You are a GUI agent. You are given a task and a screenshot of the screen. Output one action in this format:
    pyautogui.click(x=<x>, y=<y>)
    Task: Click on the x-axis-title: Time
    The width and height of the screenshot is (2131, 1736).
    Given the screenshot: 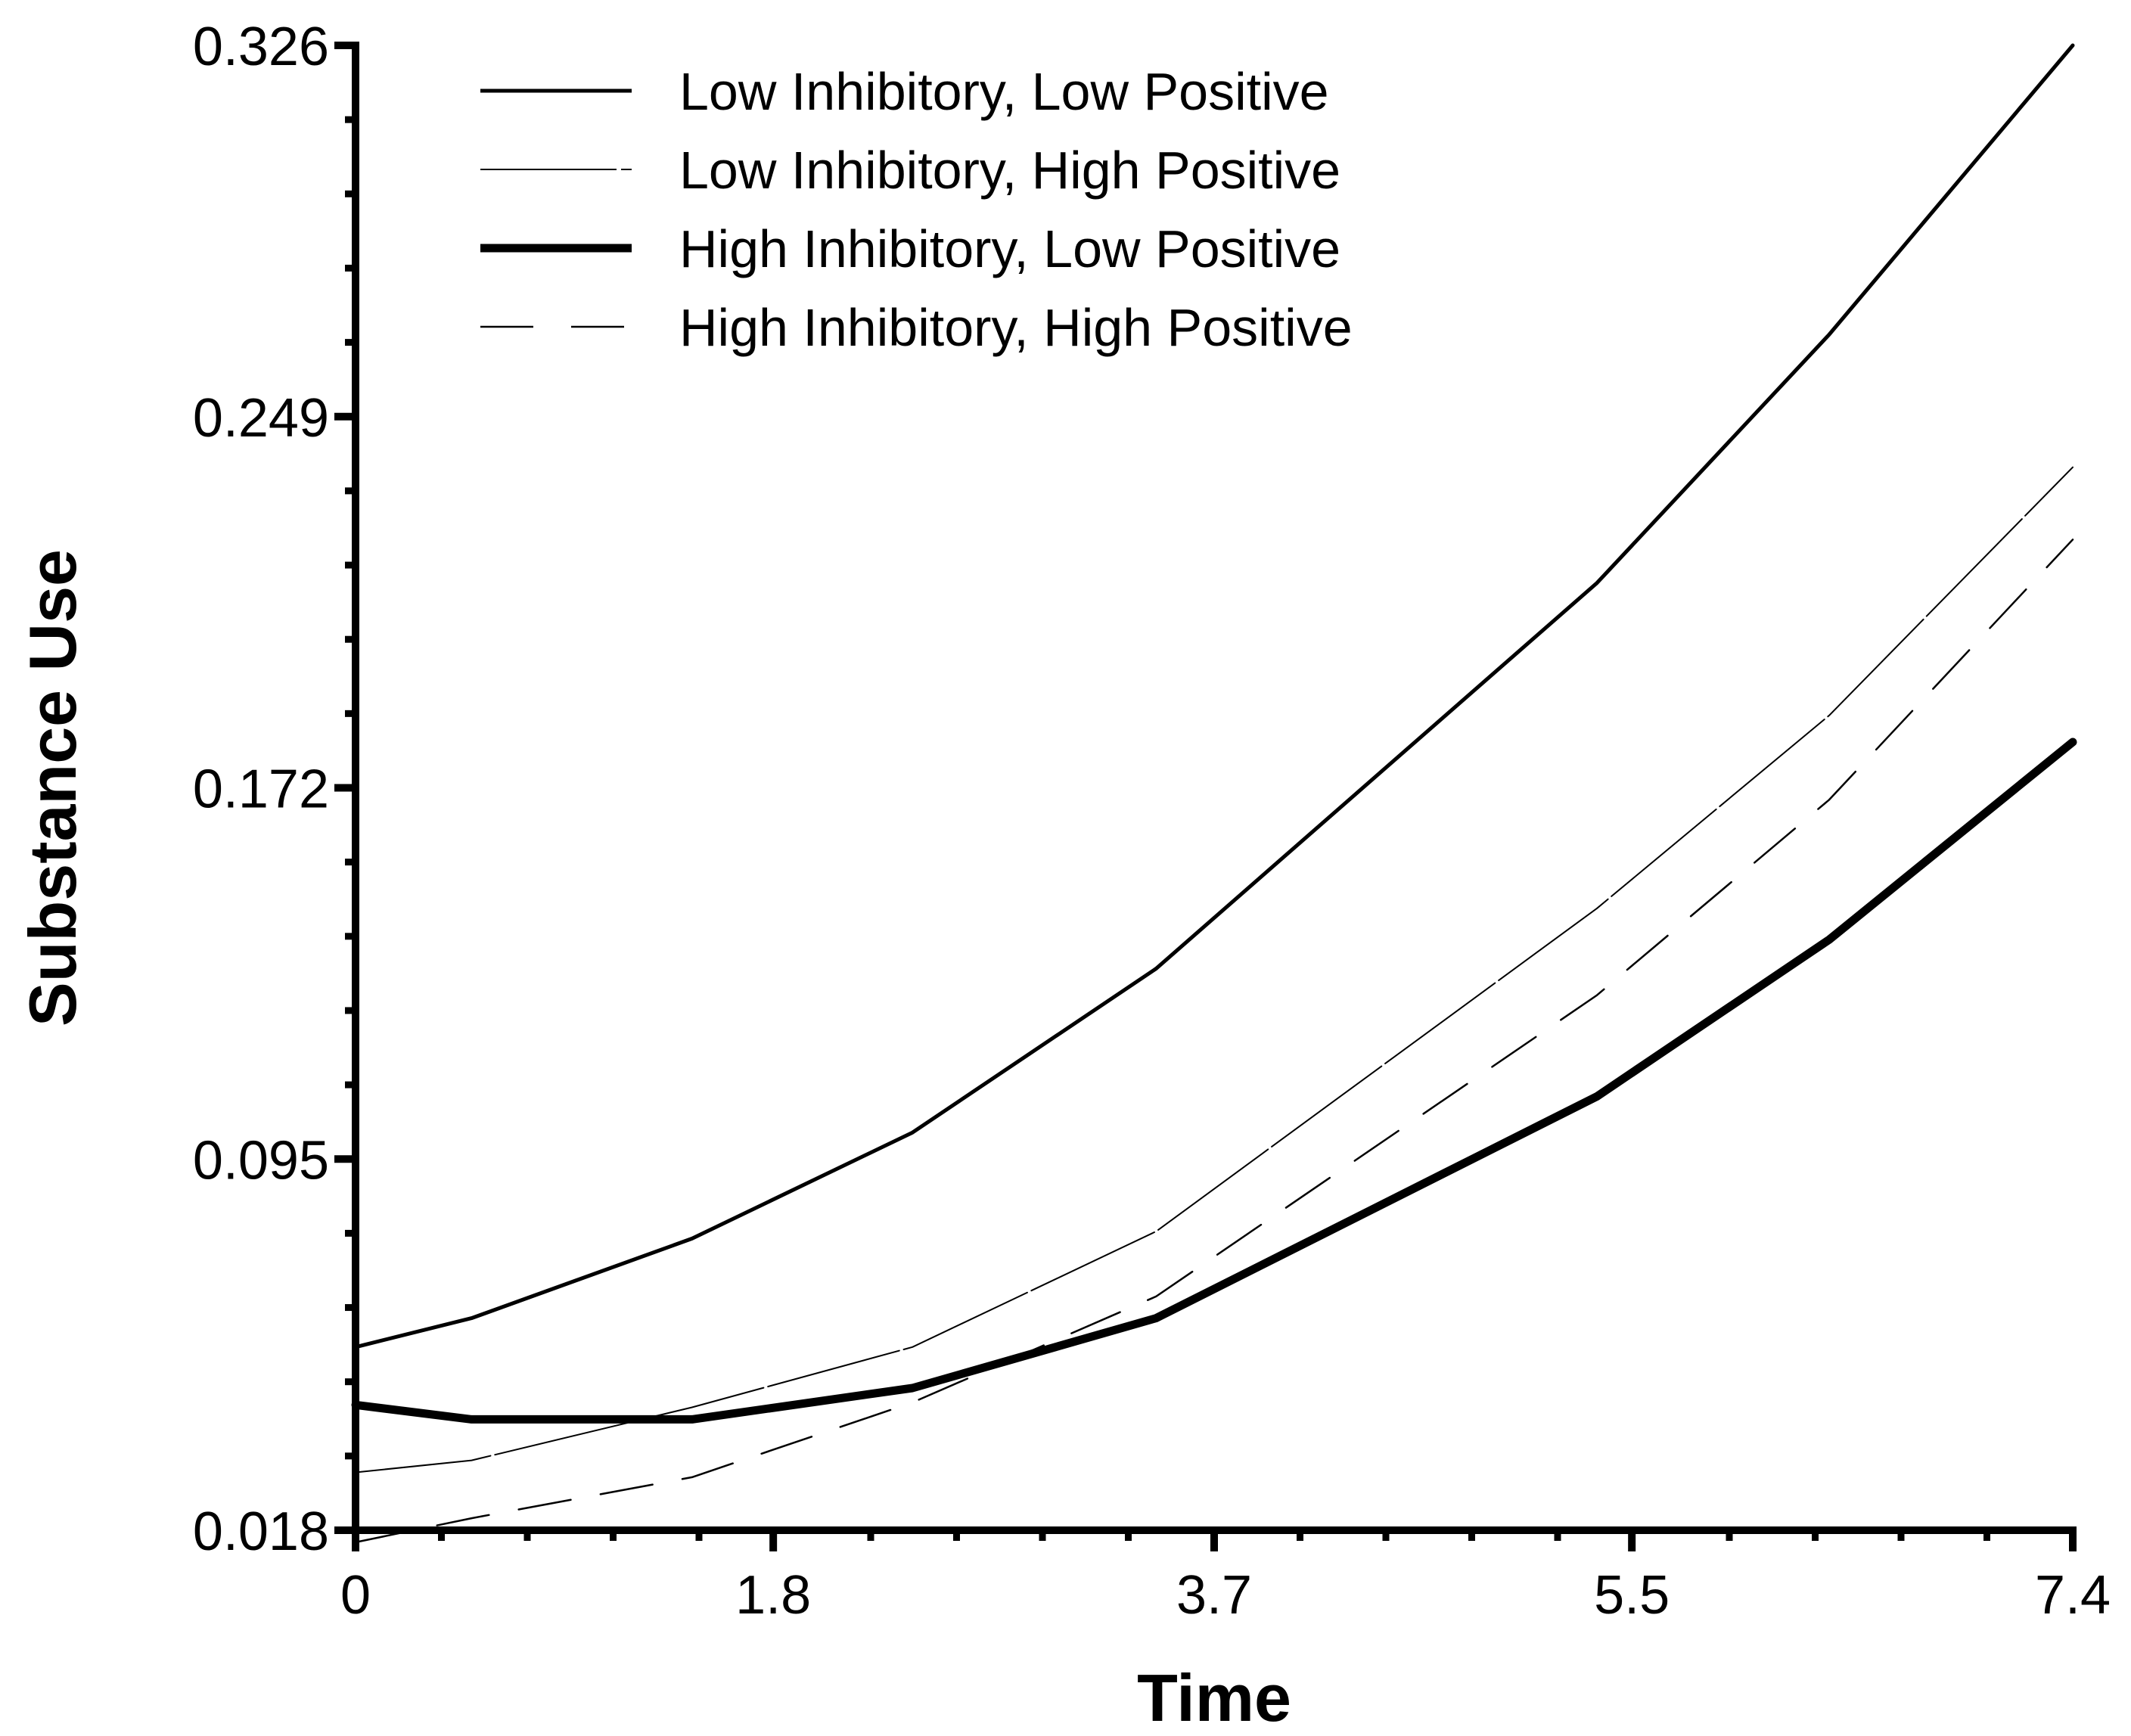 What is the action you would take?
    pyautogui.click(x=1214, y=1697)
    